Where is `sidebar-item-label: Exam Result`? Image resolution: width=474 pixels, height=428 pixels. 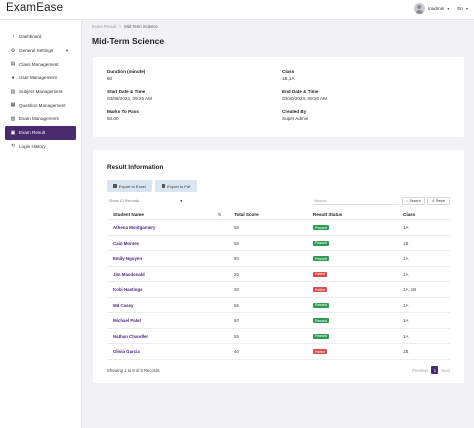
sidebar-item-label: Exam Result is located at coordinates (32, 133).